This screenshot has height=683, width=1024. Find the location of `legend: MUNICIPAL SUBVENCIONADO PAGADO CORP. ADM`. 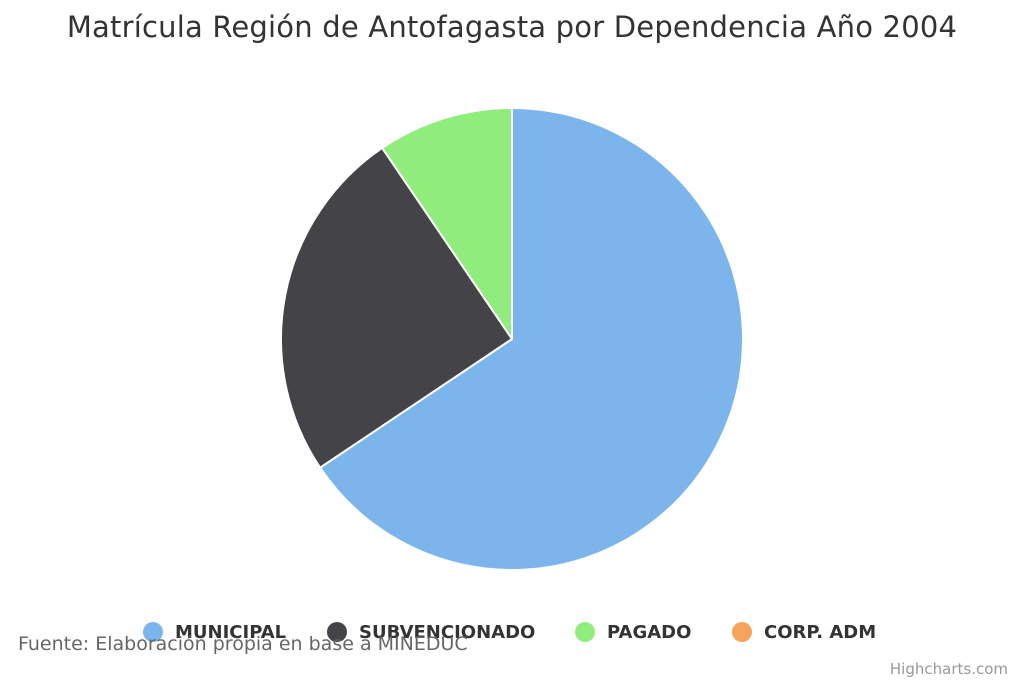

legend: MUNICIPAL SUBVENCIONADO PAGADO CORP. ADM is located at coordinates (512, 632).